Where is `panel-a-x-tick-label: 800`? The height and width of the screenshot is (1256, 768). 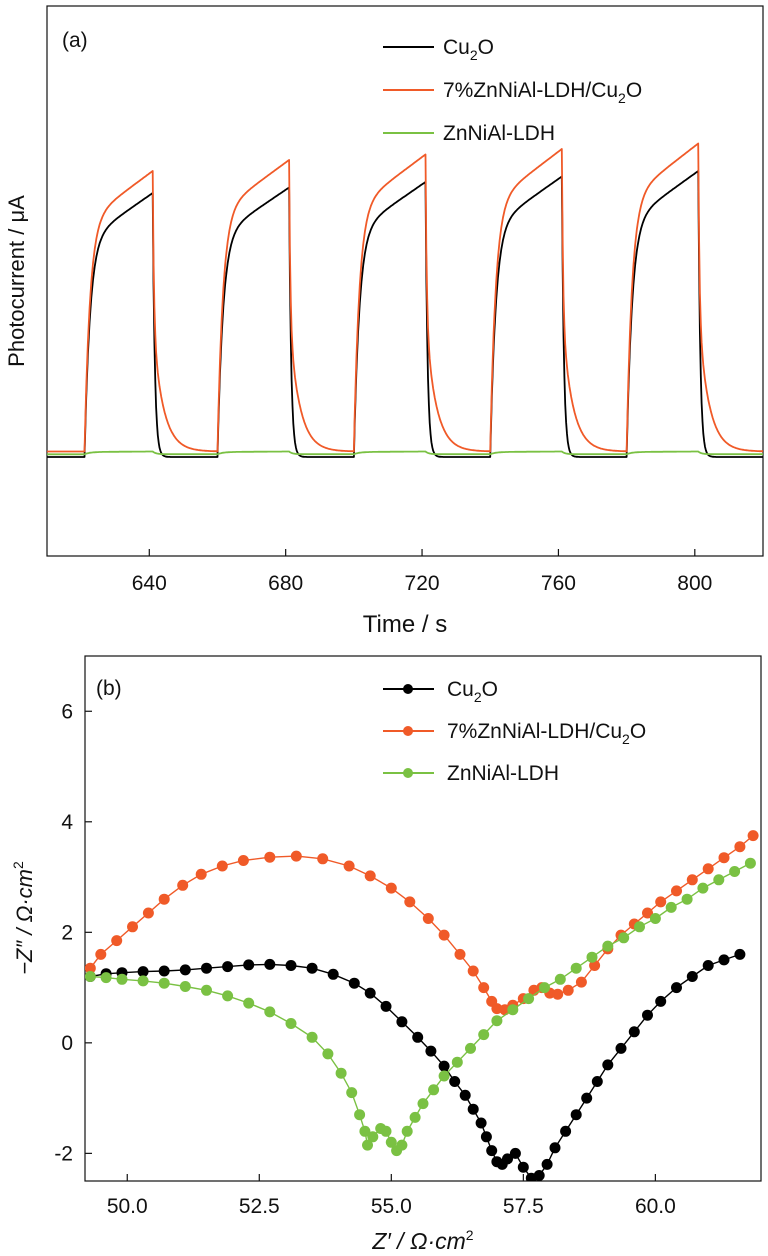
panel-a-x-tick-label: 800 is located at coordinates (694, 583).